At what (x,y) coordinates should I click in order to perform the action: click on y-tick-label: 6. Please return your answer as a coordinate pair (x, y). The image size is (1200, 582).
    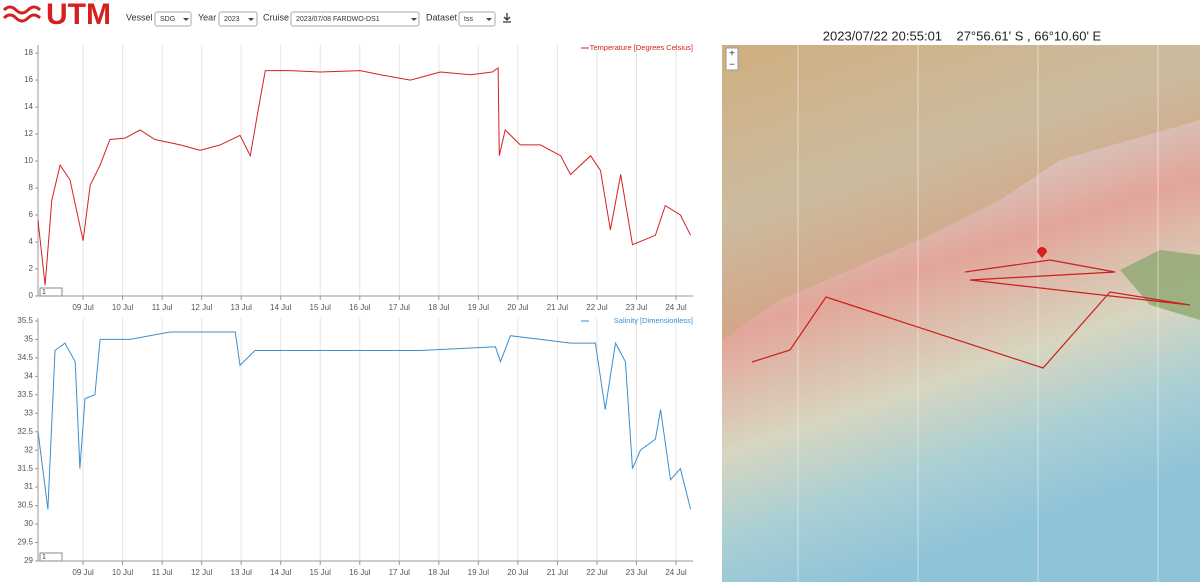
    Looking at the image, I should click on (31, 214).